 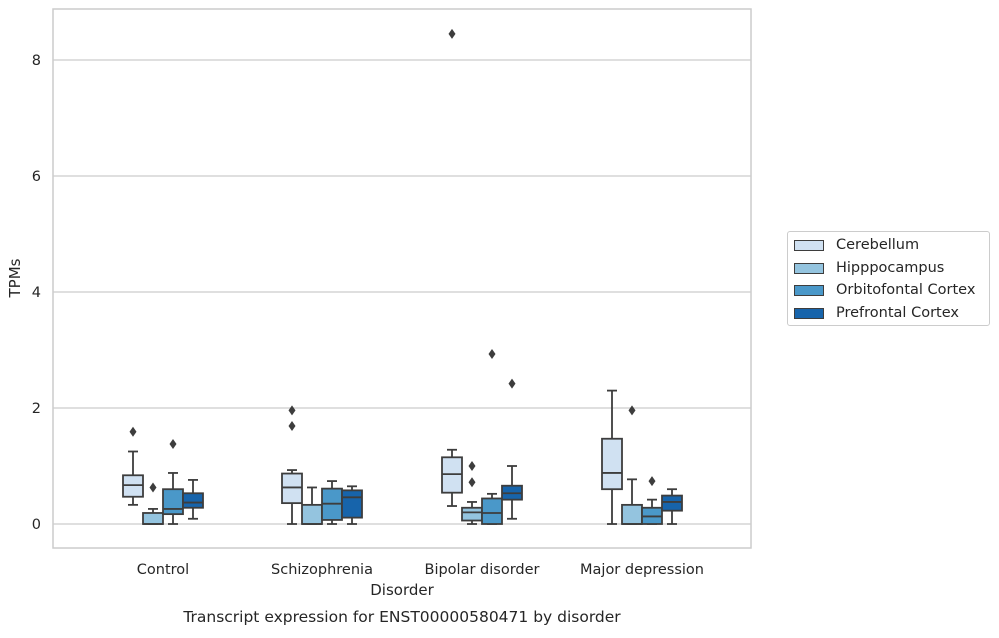 I want to click on x-axis-label: Disorder, so click(x=402, y=590).